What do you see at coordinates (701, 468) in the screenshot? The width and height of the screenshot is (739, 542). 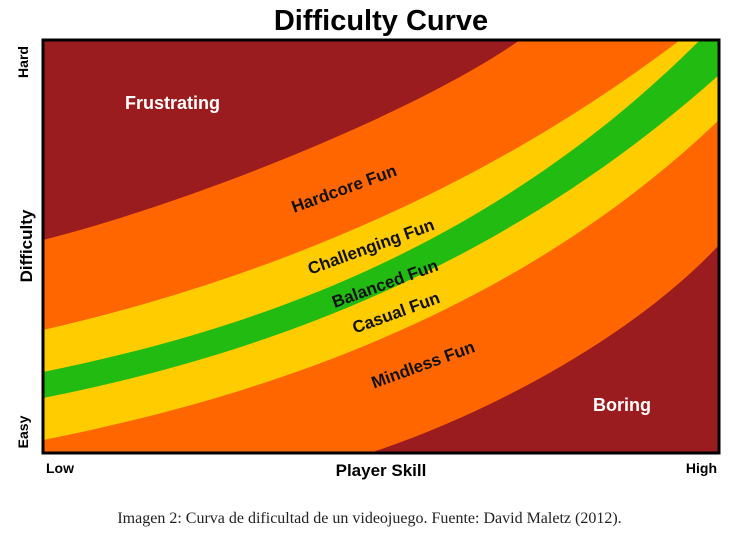 I see `x-axis-high-label: High` at bounding box center [701, 468].